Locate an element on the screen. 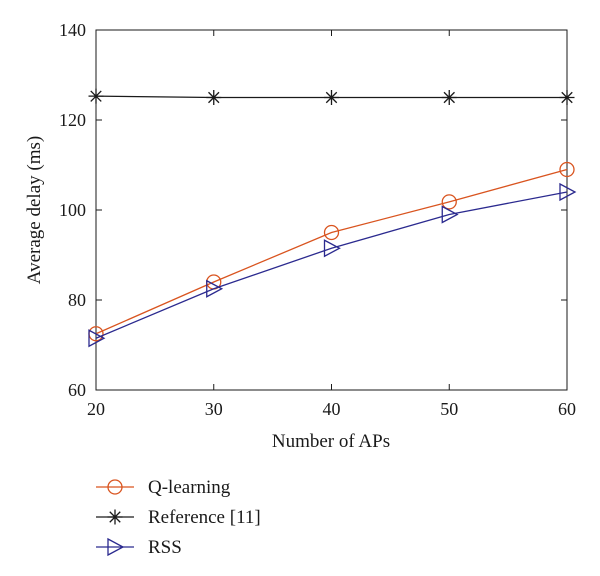 The height and width of the screenshot is (576, 600). legend-marker-q-learning-shape is located at coordinates (115, 487).